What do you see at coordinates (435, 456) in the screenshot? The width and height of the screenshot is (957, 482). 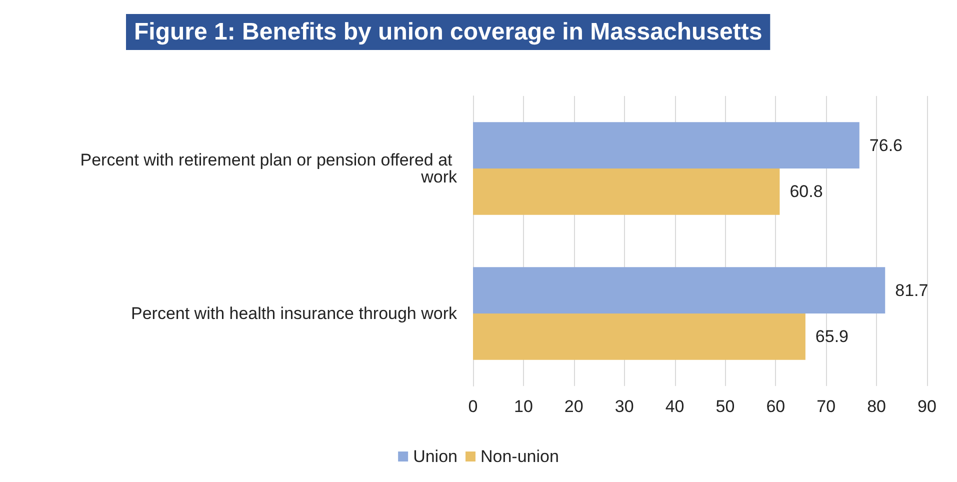 I see `legend-label: Union` at bounding box center [435, 456].